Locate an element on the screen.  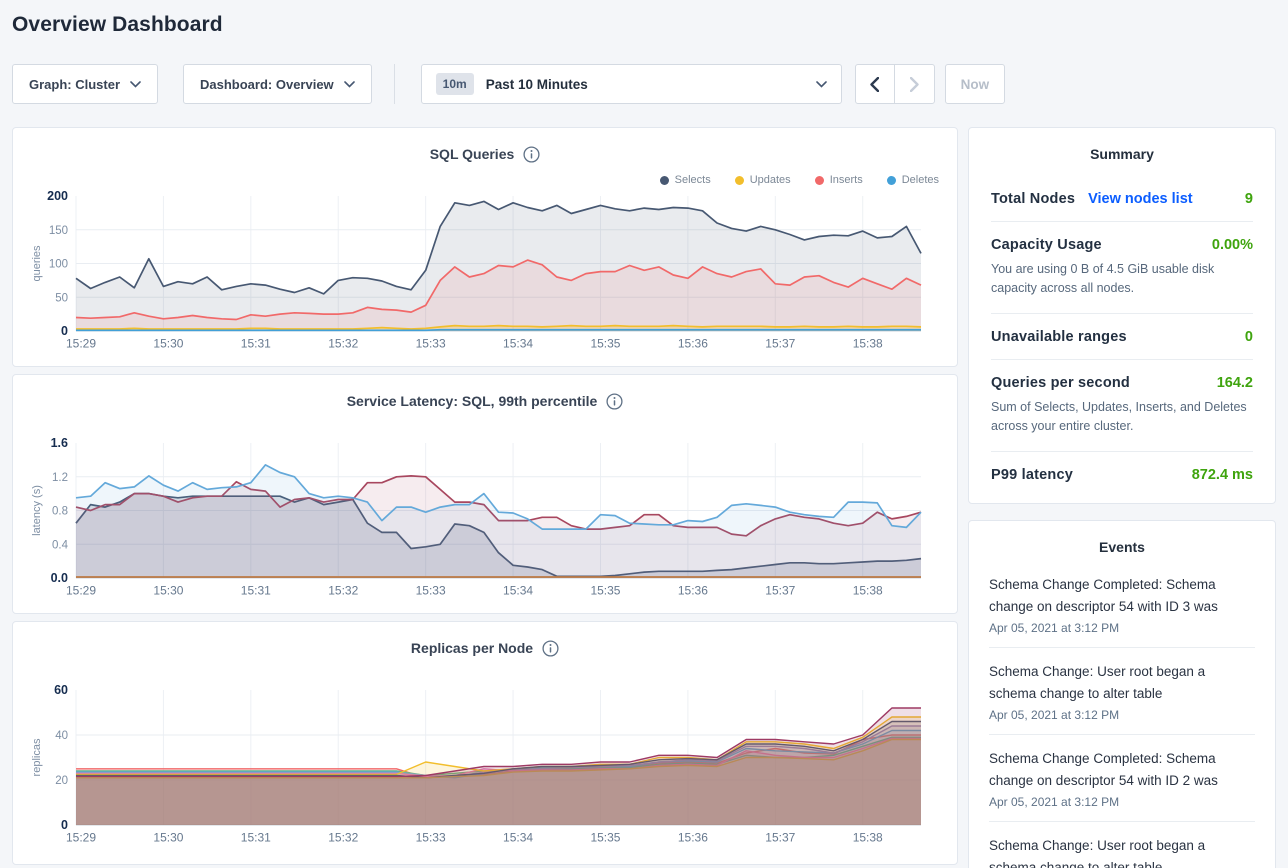
svg-text: 60 is located at coordinates (61, 690).